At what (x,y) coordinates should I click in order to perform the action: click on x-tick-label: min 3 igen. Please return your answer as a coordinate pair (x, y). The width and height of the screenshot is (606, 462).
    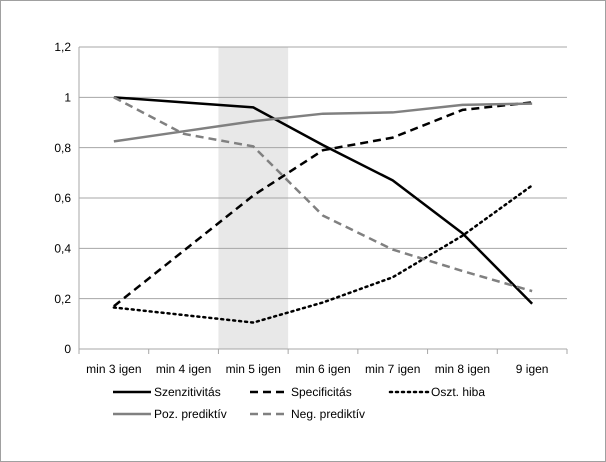
    Looking at the image, I should click on (114, 369).